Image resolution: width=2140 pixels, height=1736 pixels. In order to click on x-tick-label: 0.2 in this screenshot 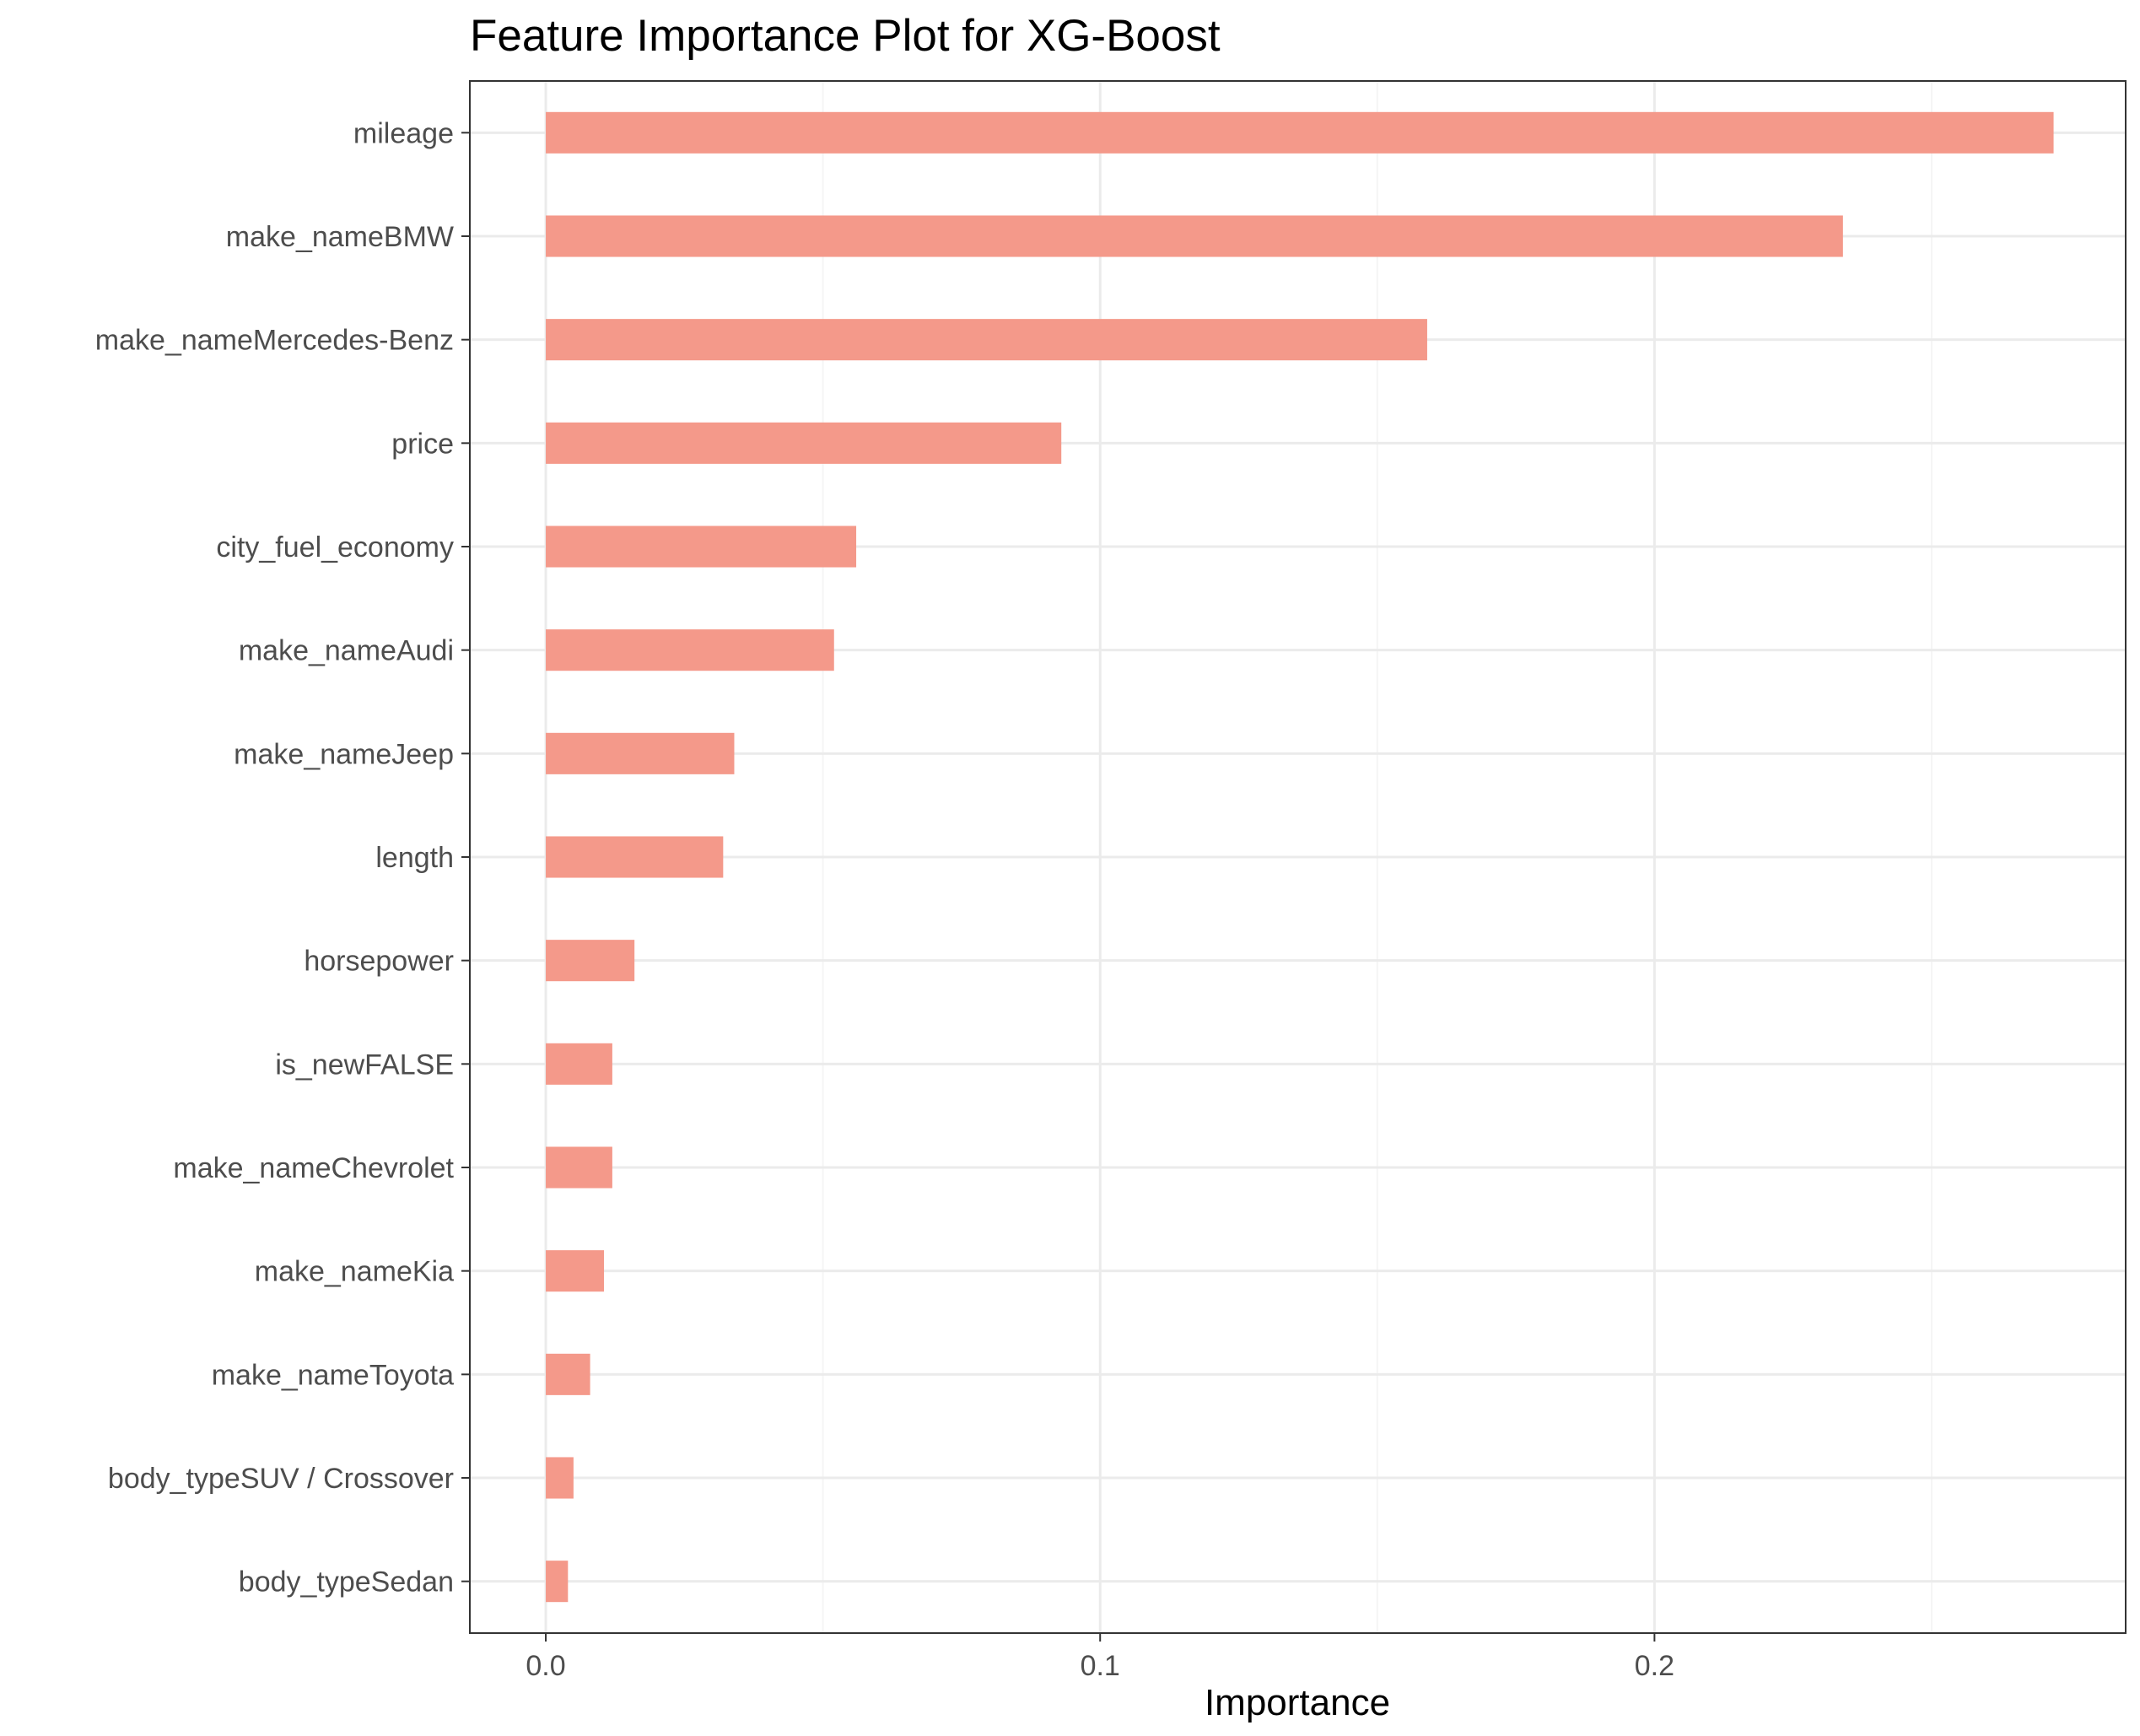, I will do `click(1654, 1666)`.